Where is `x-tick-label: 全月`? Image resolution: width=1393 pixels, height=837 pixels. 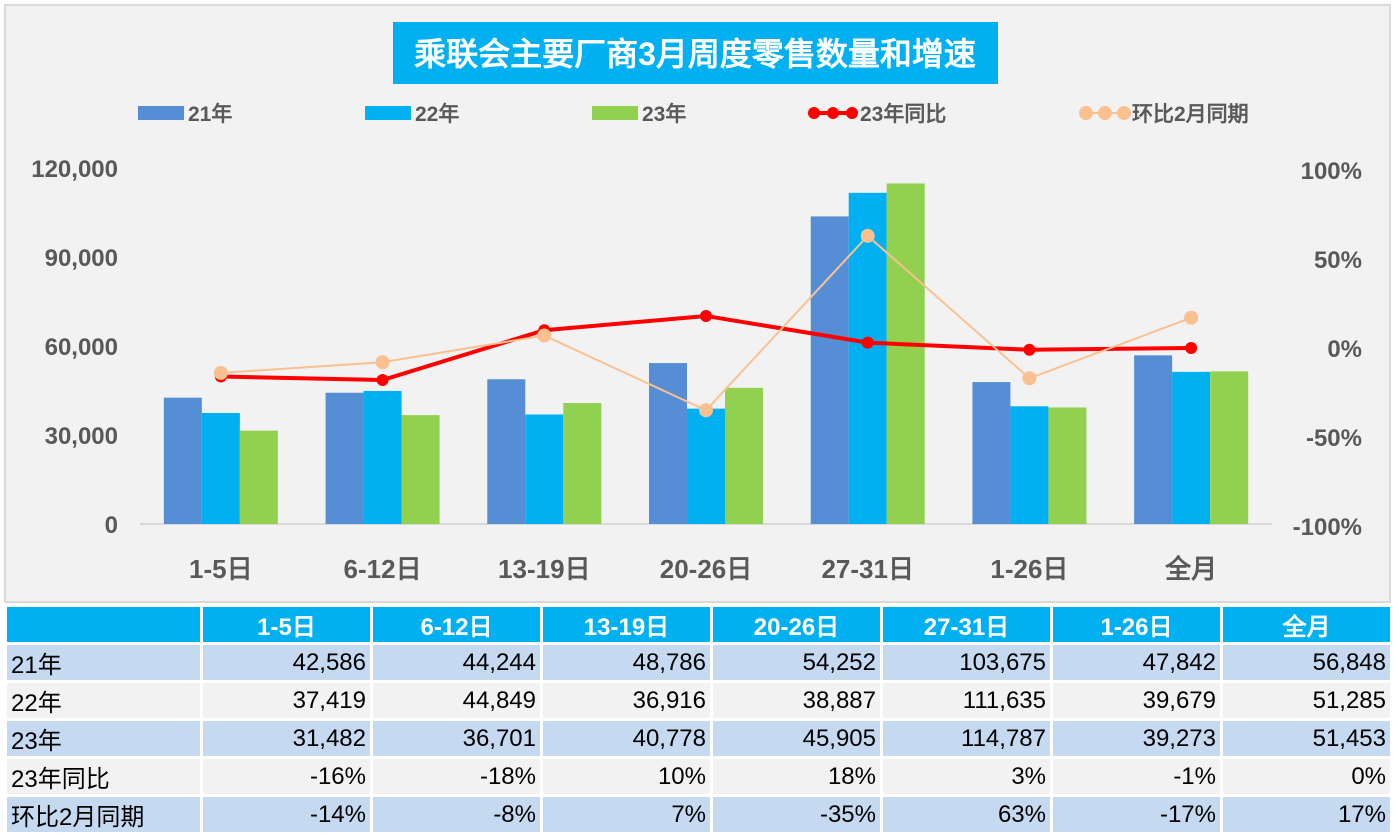
x-tick-label: 全月 is located at coordinates (1190, 569).